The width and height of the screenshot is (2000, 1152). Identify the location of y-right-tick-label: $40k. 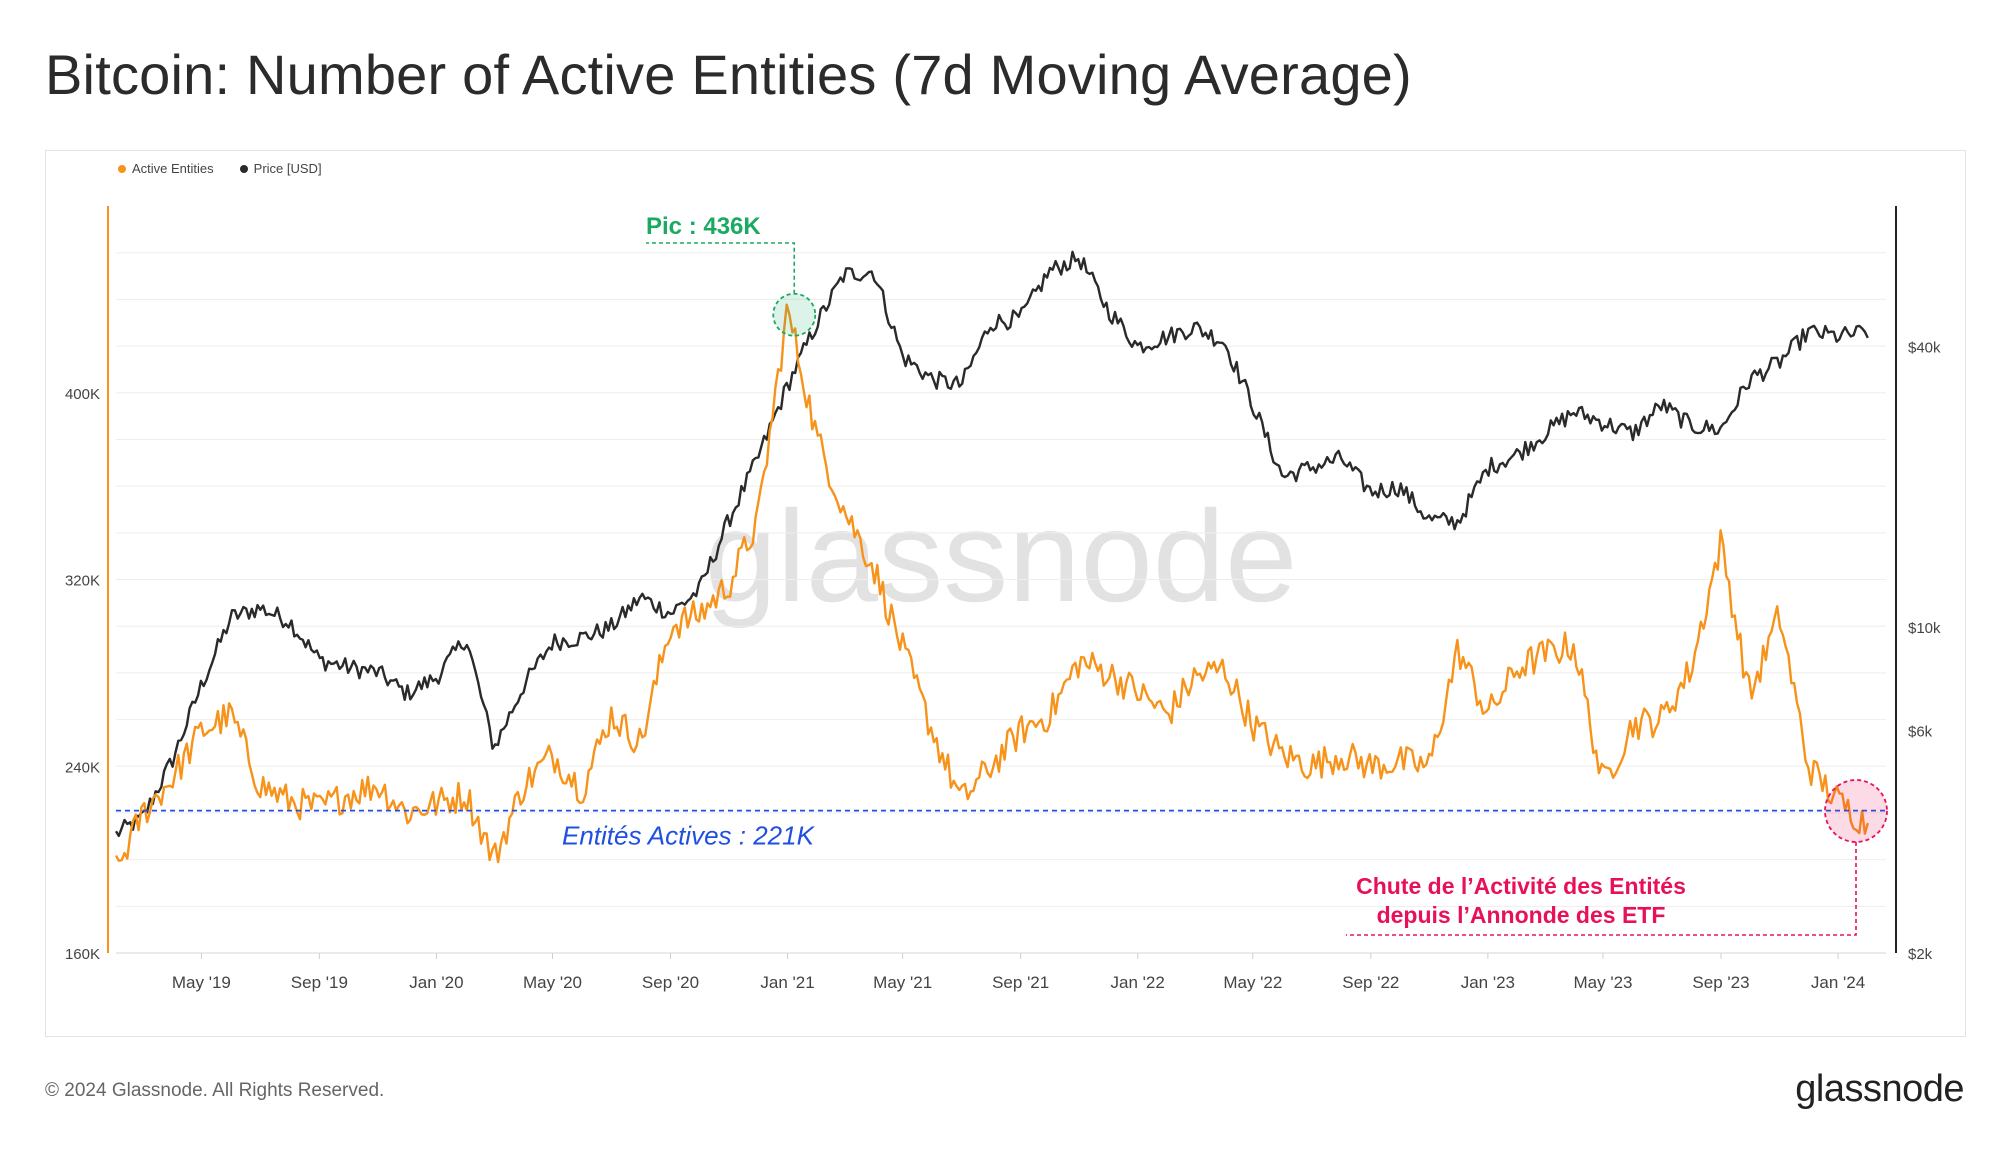
(1924, 347).